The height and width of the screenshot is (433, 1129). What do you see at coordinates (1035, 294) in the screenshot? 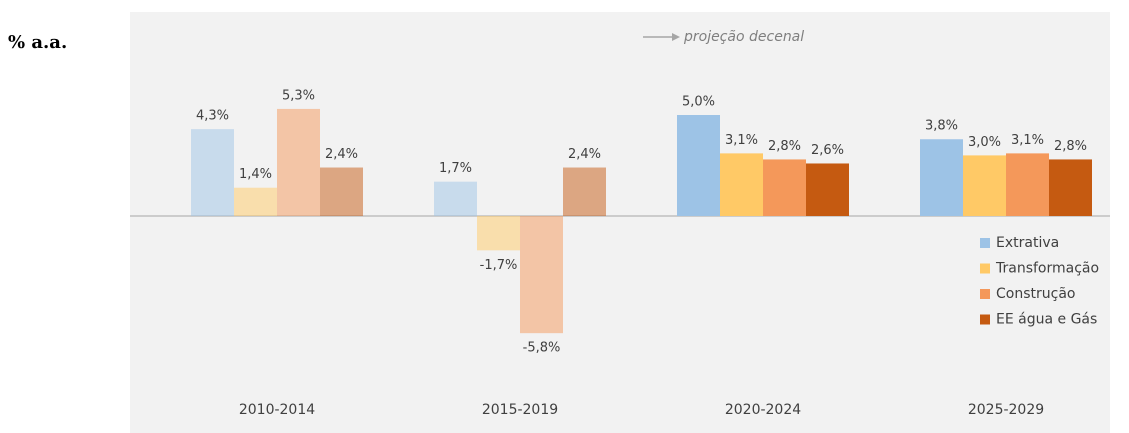
I see `legend-label: Construção` at bounding box center [1035, 294].